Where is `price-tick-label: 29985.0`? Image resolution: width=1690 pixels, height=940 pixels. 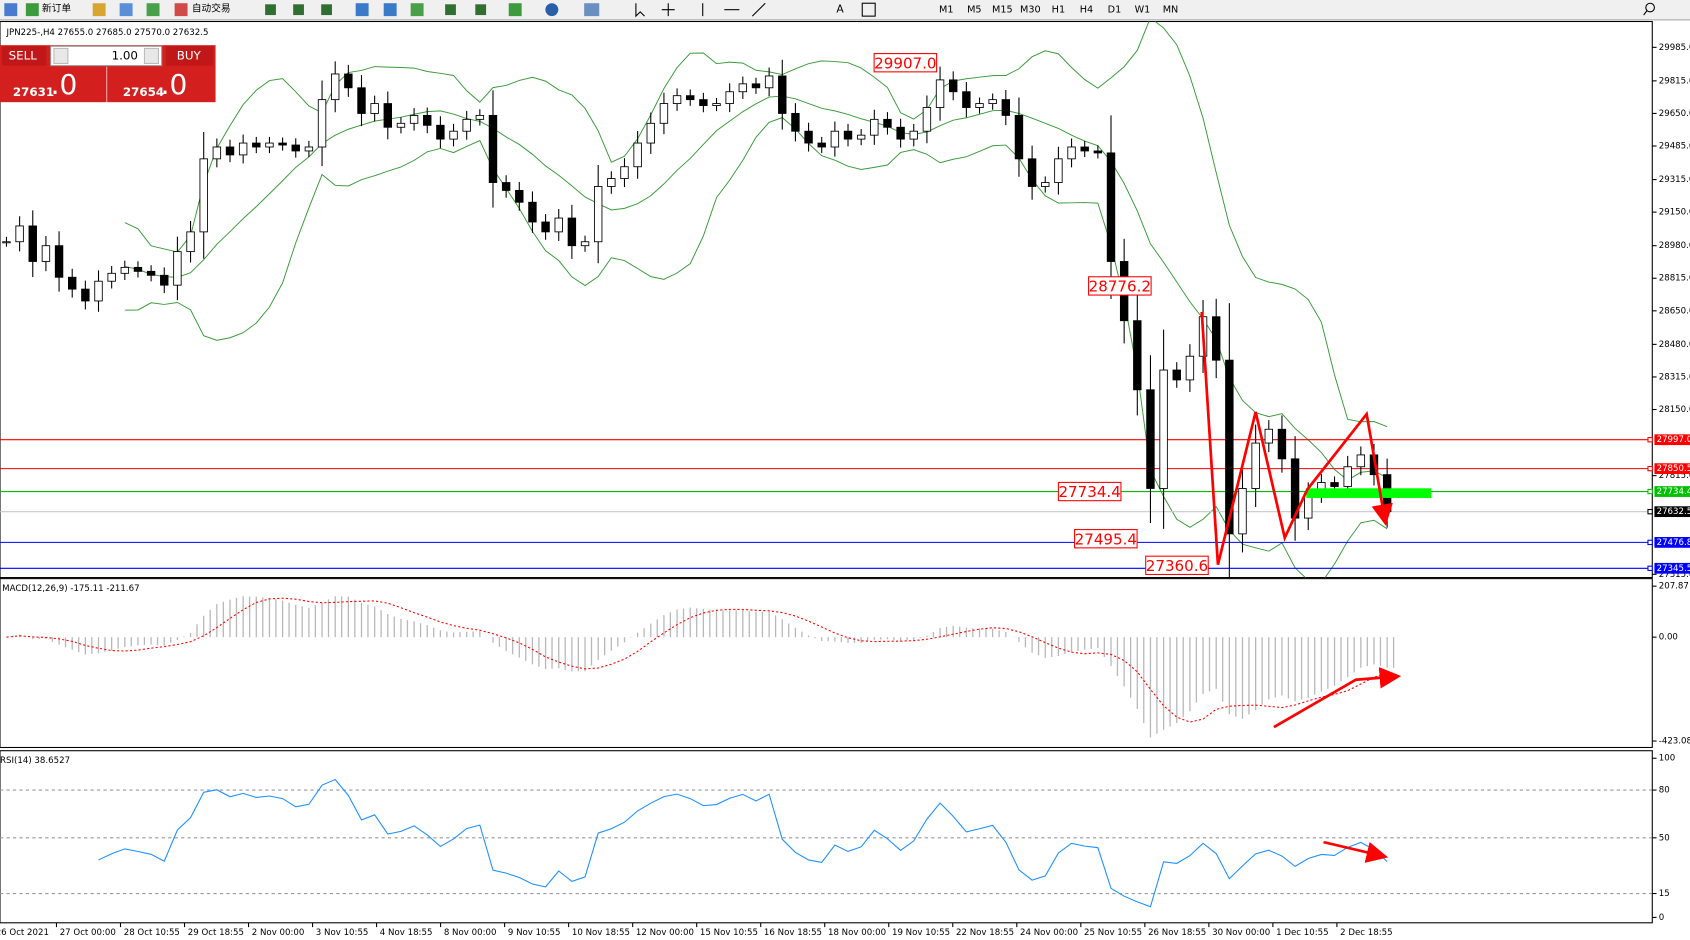 price-tick-label: 29985.0 is located at coordinates (1674, 48).